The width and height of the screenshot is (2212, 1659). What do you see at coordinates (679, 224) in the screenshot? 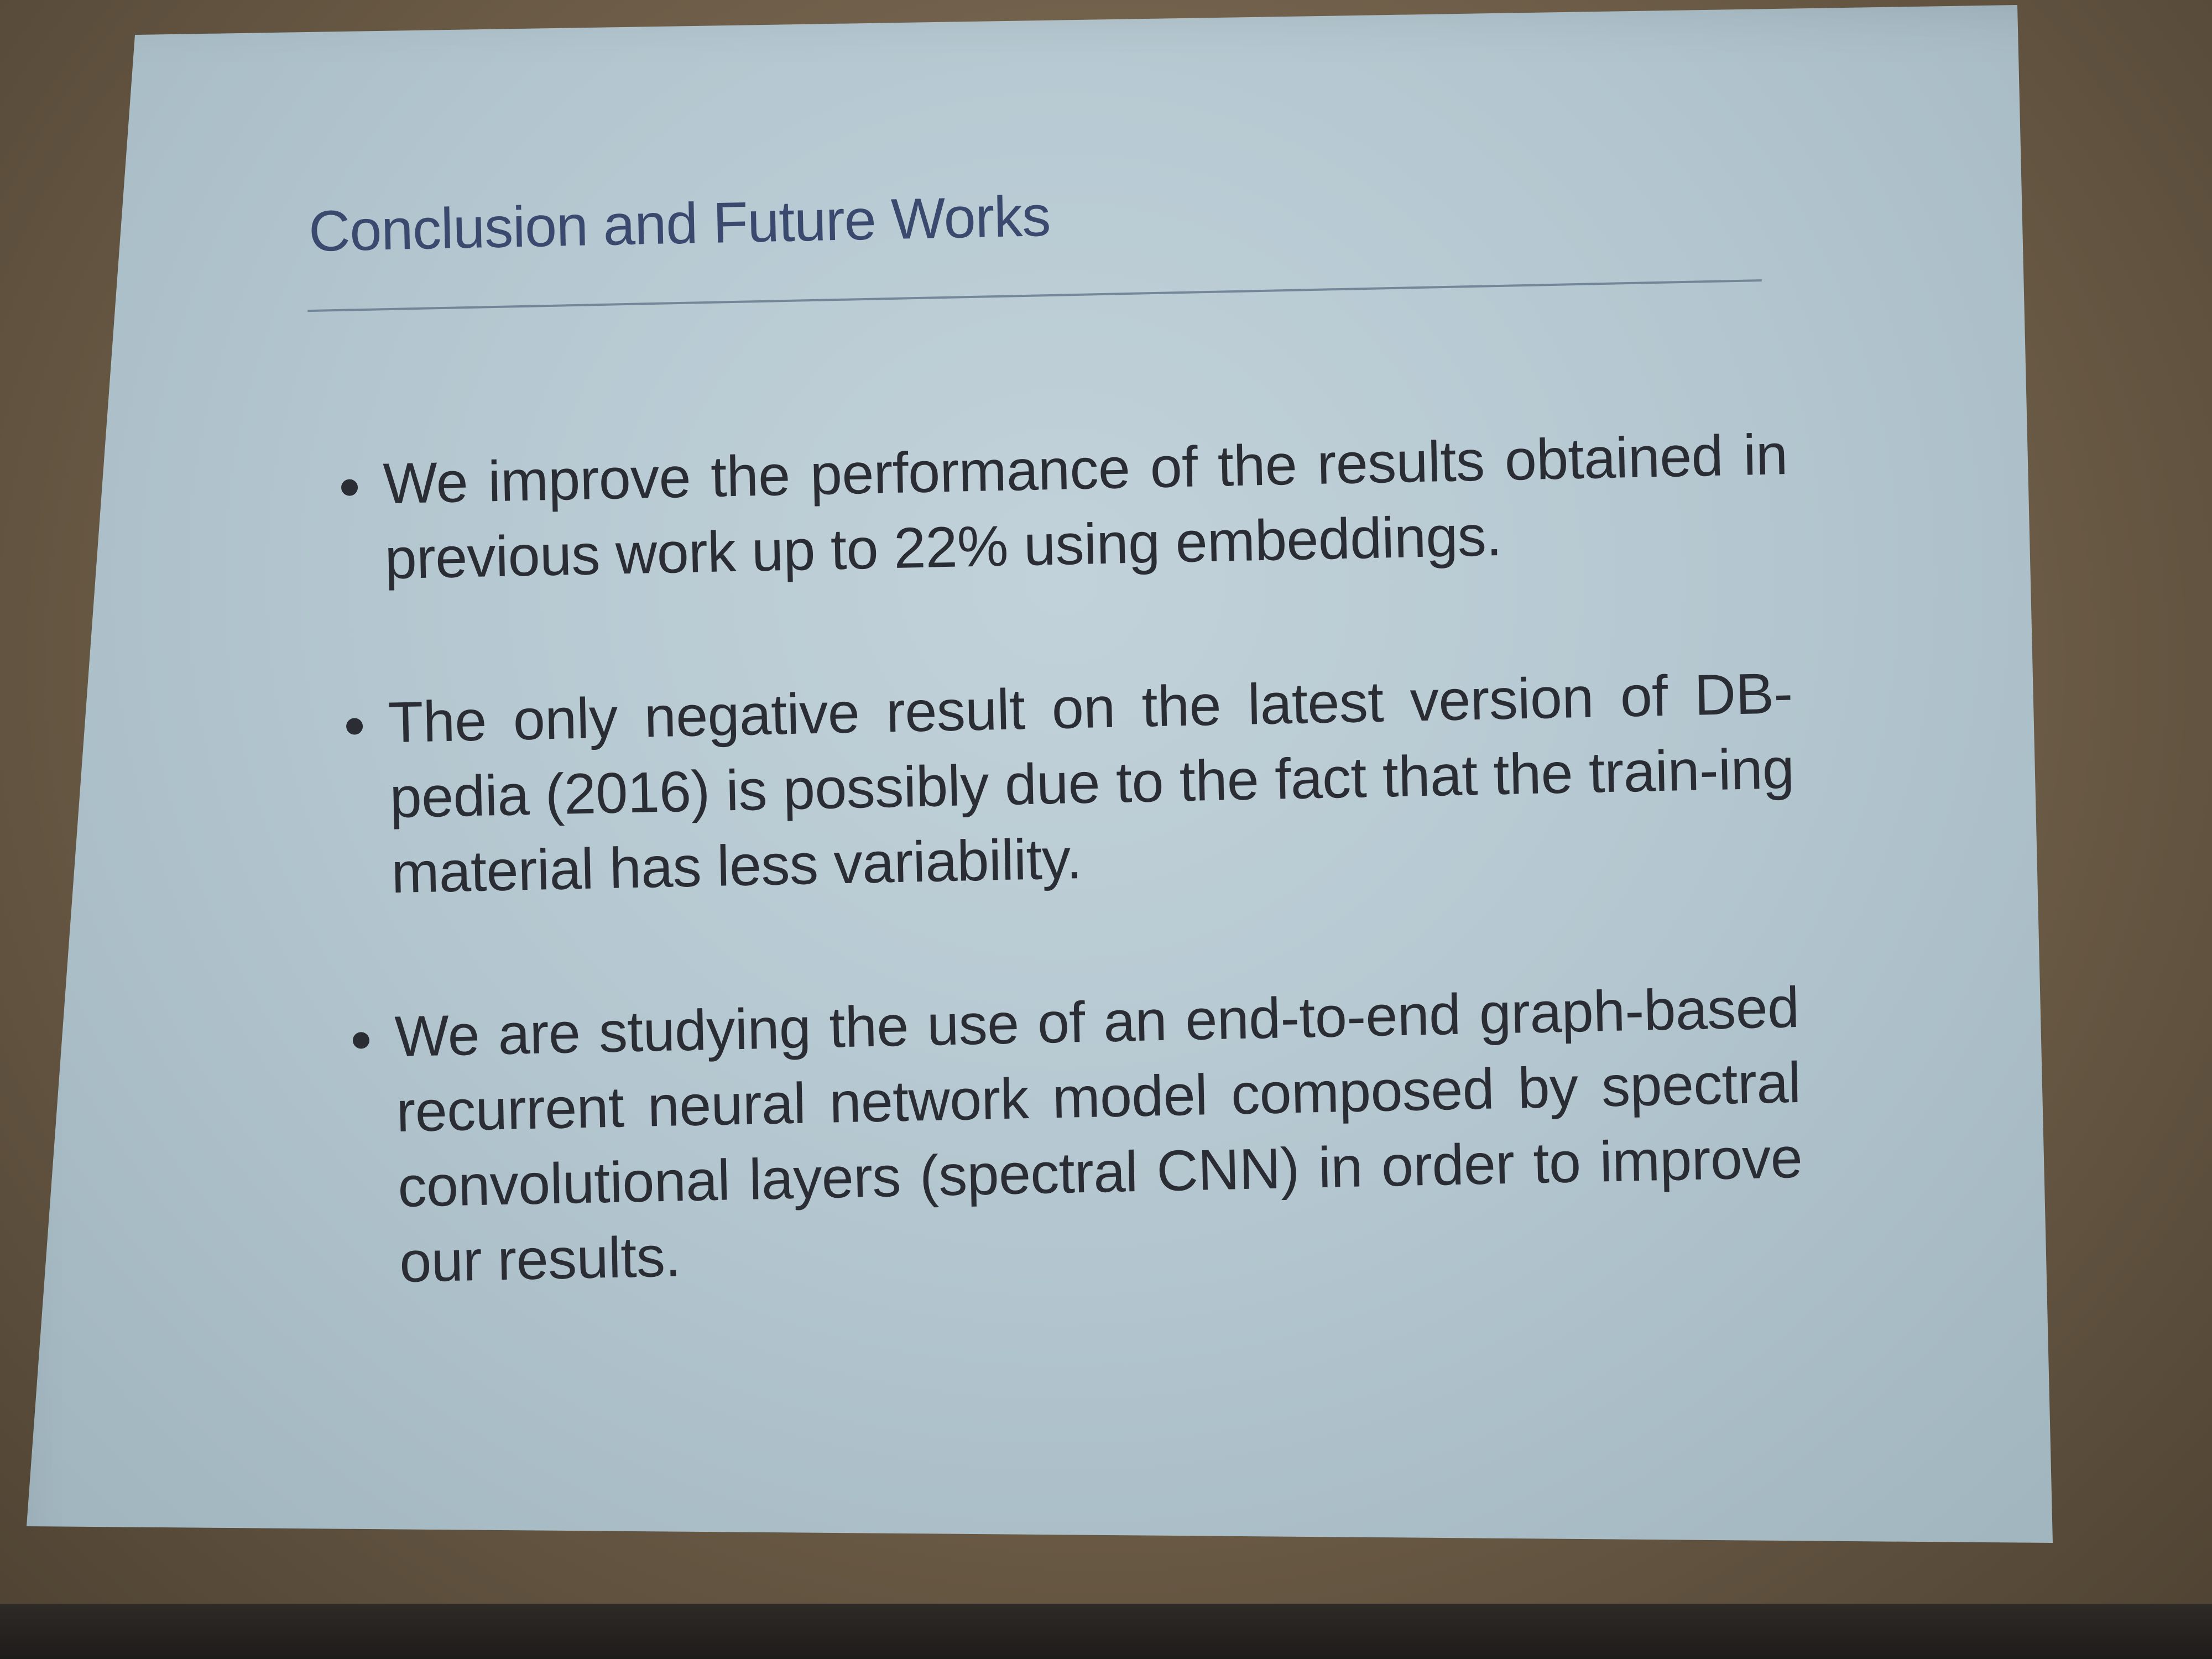
I see `slide-title: Conclusion and Future Works` at bounding box center [679, 224].